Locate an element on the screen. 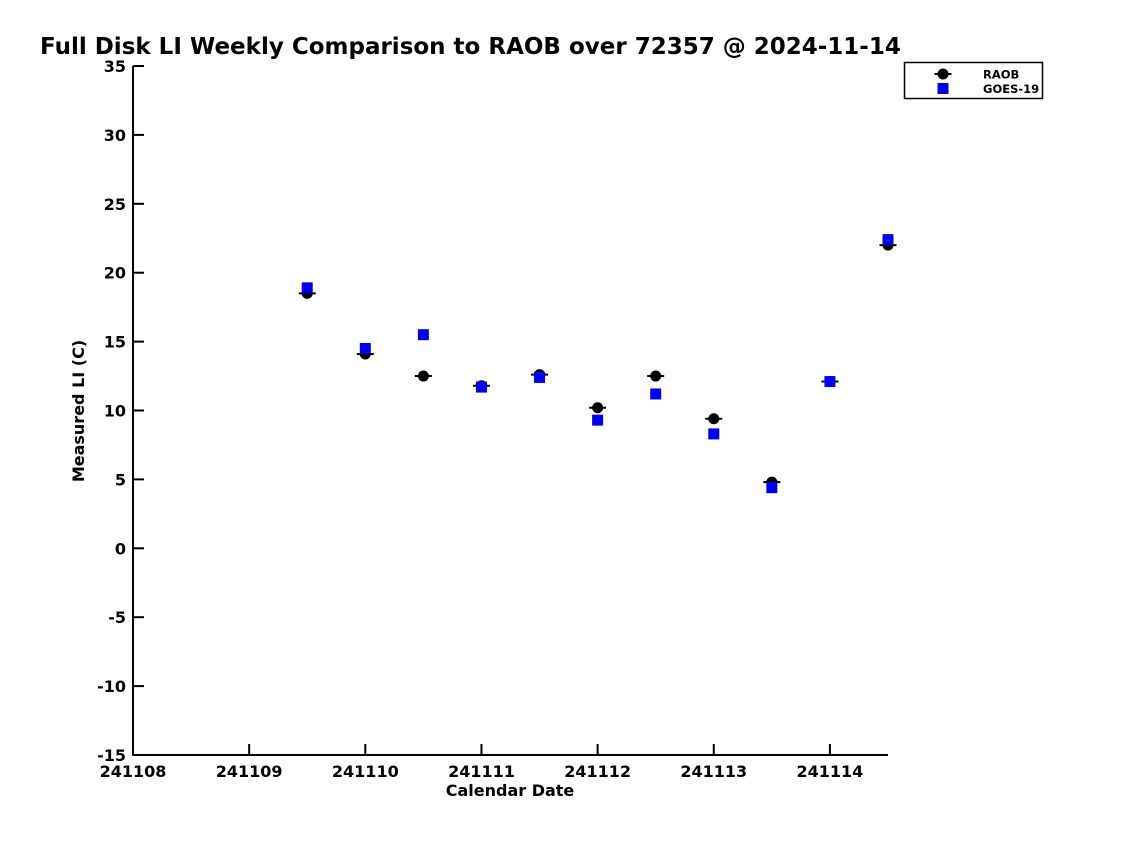 This screenshot has height=851, width=1135. x-tick-label: 241111 is located at coordinates (481, 771).